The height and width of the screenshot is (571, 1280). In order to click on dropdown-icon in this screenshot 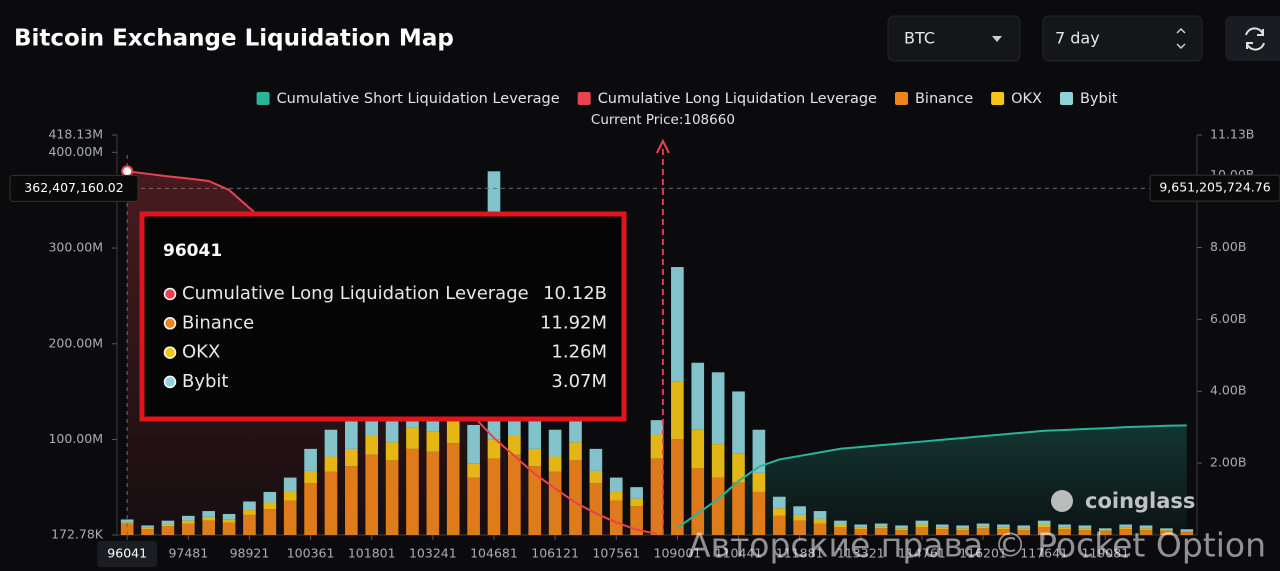, I will do `click(997, 39)`.